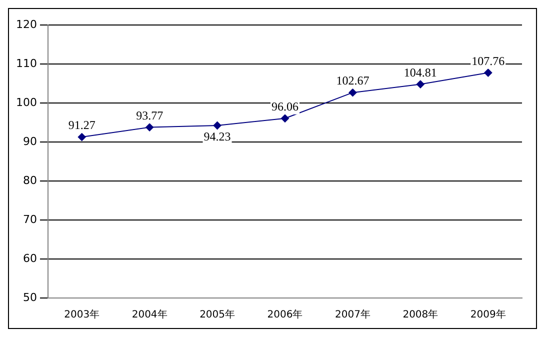  I want to click on y-tick-label: 60, so click(29, 258).